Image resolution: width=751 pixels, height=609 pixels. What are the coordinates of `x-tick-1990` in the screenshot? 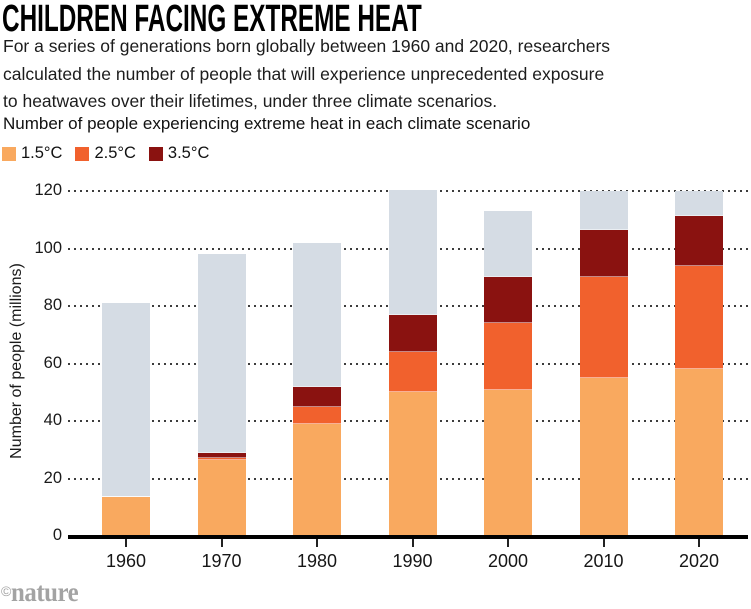 It's located at (412, 543).